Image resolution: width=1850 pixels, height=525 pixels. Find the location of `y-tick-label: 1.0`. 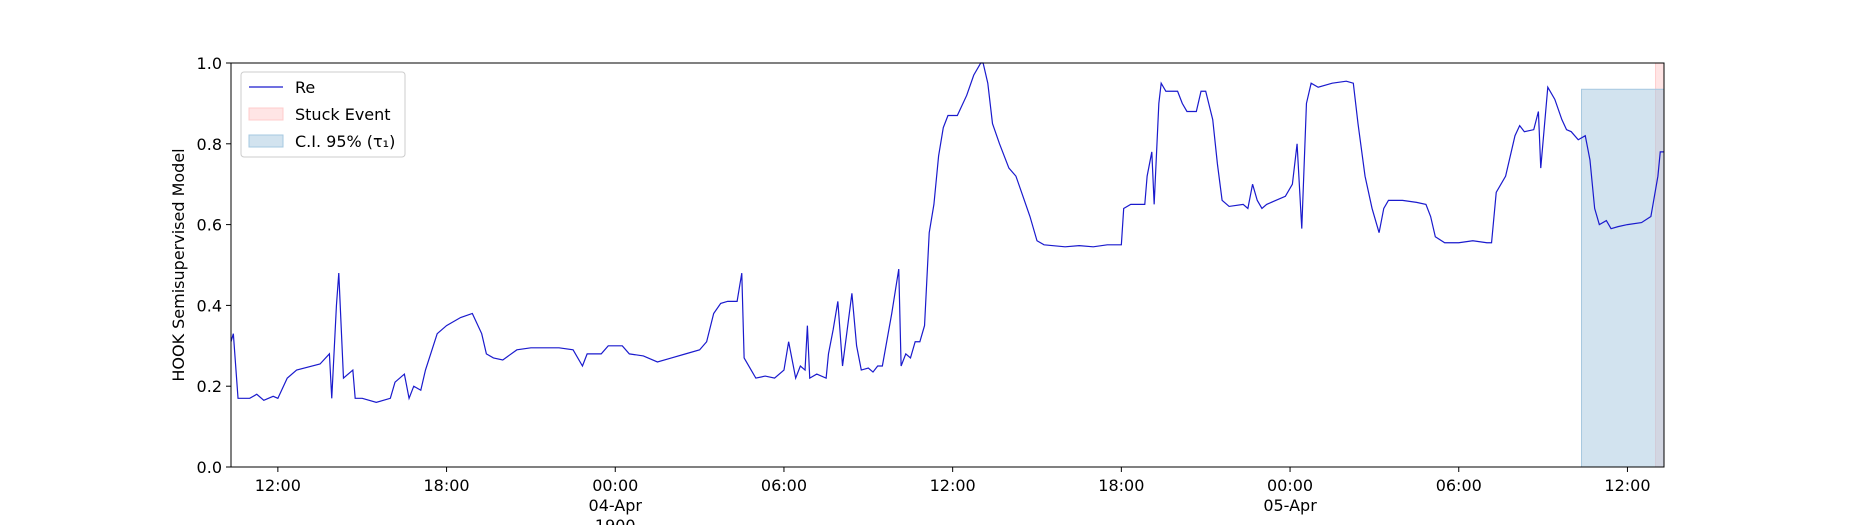

y-tick-label: 1.0 is located at coordinates (209, 63).